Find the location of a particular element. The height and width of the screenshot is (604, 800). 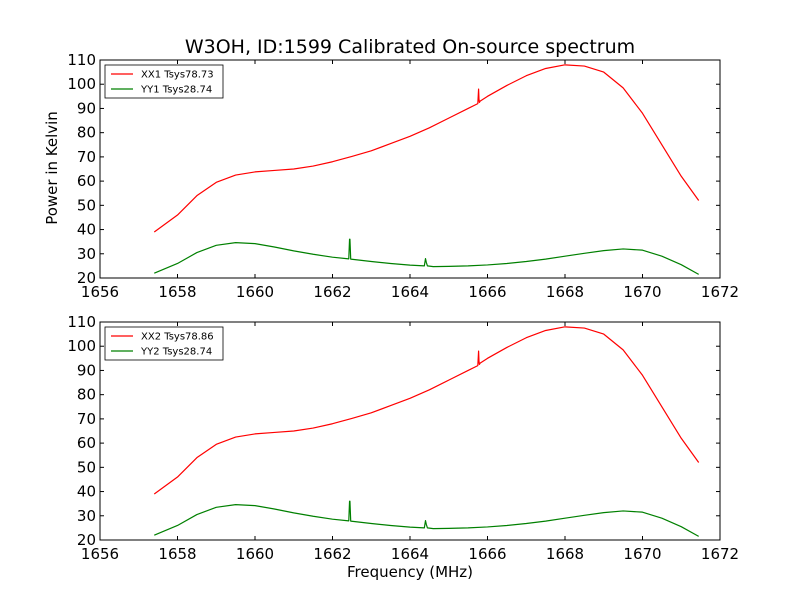

legend-label: XX2 Tsys78.86 is located at coordinates (177, 337).